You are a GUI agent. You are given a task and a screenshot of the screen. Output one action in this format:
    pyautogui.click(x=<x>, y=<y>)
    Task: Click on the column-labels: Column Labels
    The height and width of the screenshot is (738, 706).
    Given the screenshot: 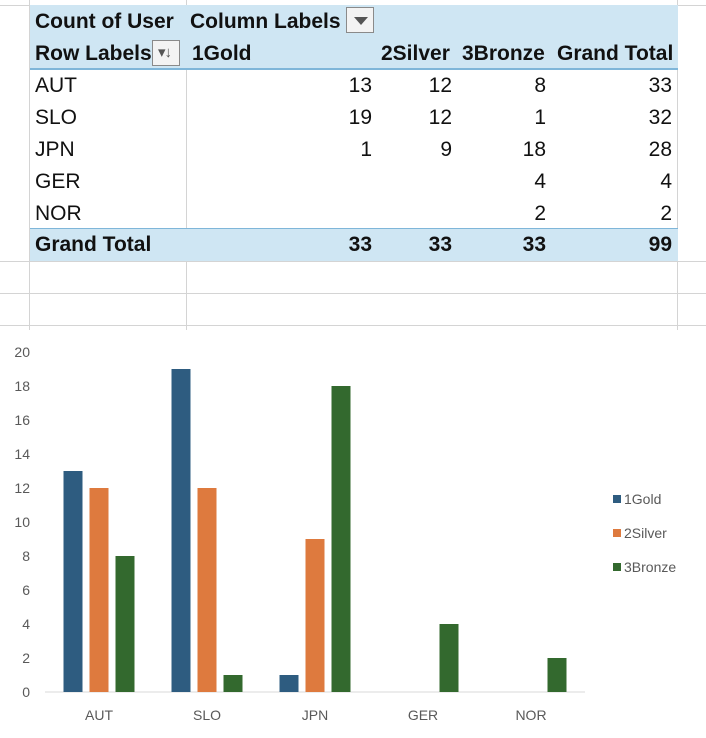 What is the action you would take?
    pyautogui.click(x=265, y=21)
    